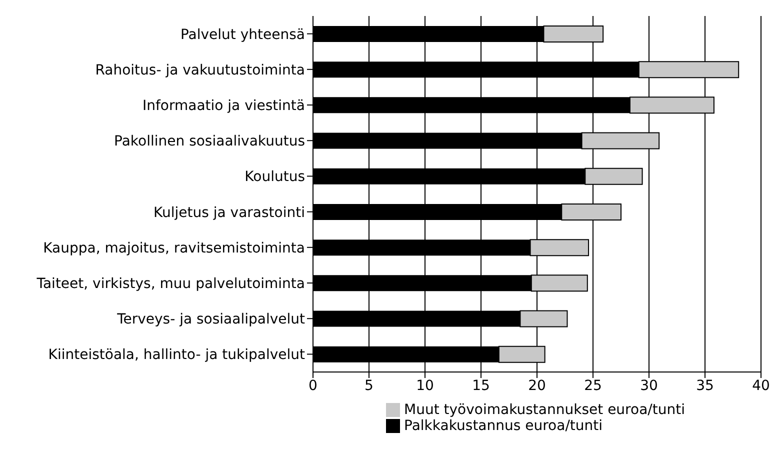  What do you see at coordinates (761, 386) in the screenshot?
I see `x-tick-label: 40` at bounding box center [761, 386].